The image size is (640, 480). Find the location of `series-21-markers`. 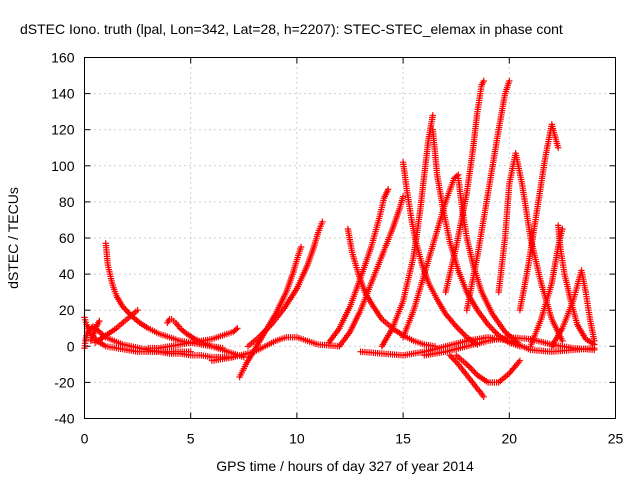

series-21-markers is located at coordinates (530, 247).